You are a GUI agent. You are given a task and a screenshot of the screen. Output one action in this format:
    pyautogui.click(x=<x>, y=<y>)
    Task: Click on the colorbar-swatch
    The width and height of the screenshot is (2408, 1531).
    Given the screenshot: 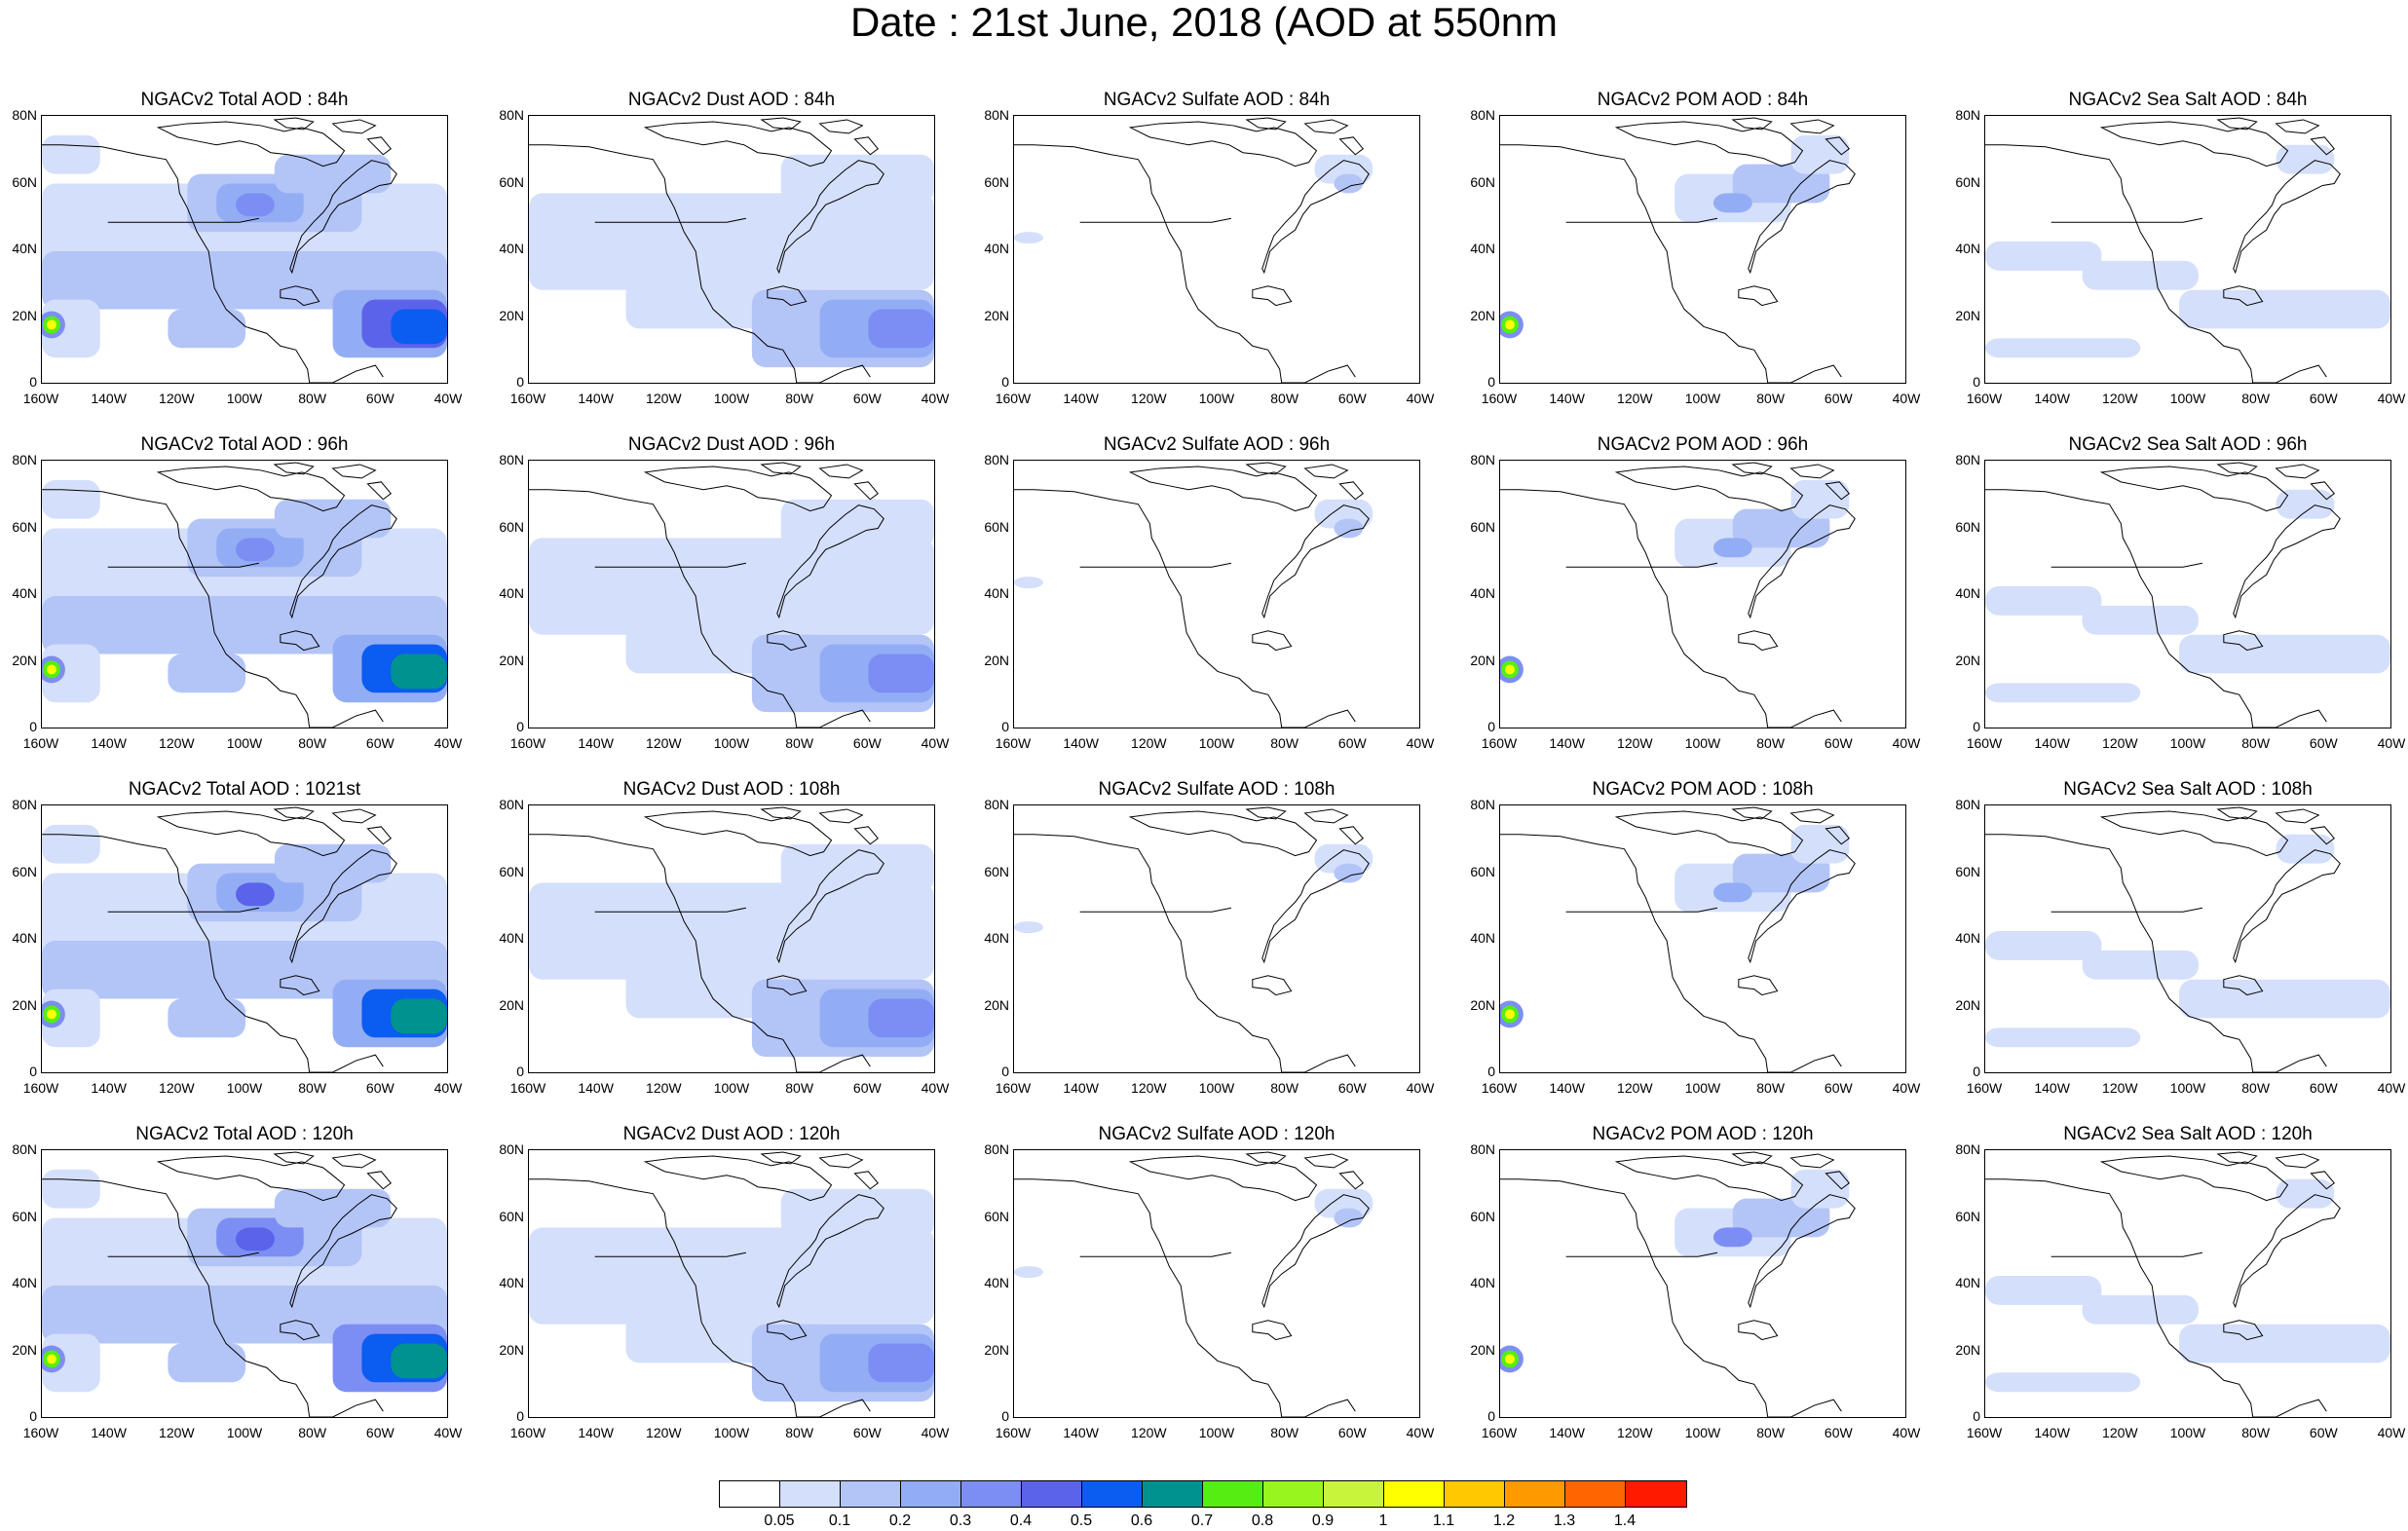 What is the action you would take?
    pyautogui.click(x=750, y=1494)
    